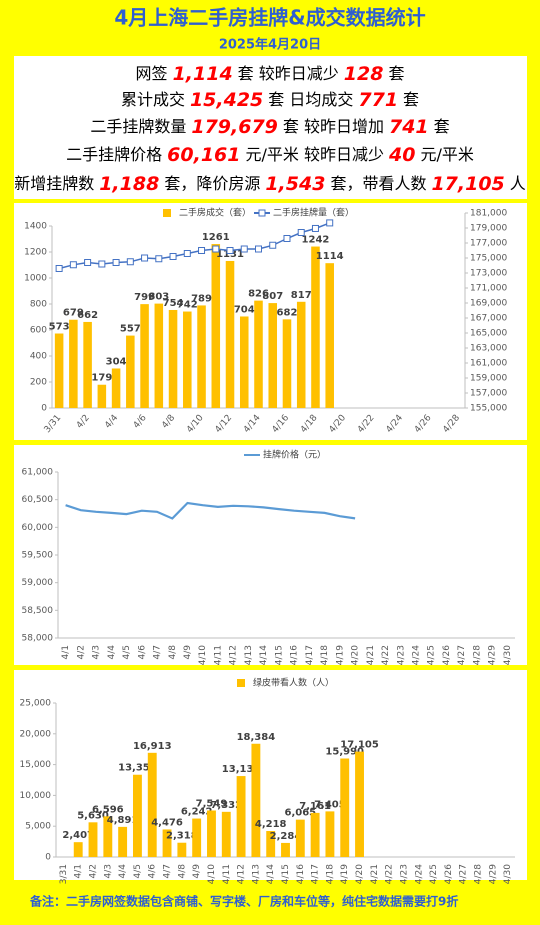  Describe the element at coordinates (38, 383) in the screenshot. I see `y-tick-label: 200` at that location.